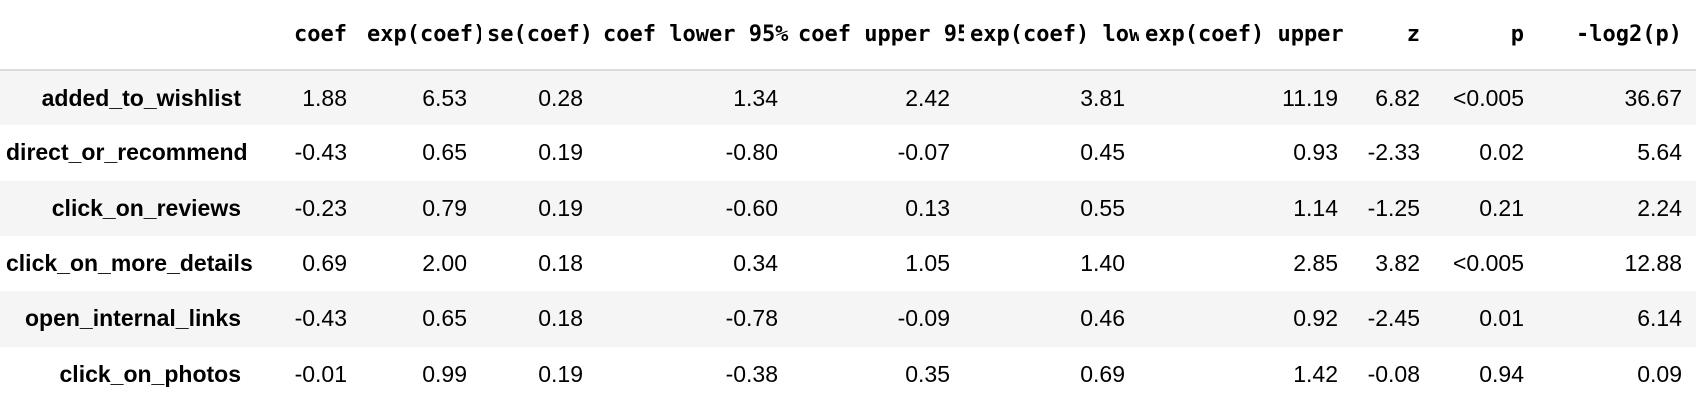  What do you see at coordinates (1315, 318) in the screenshot?
I see `cell-exp-coef-upper-95: 0.92` at bounding box center [1315, 318].